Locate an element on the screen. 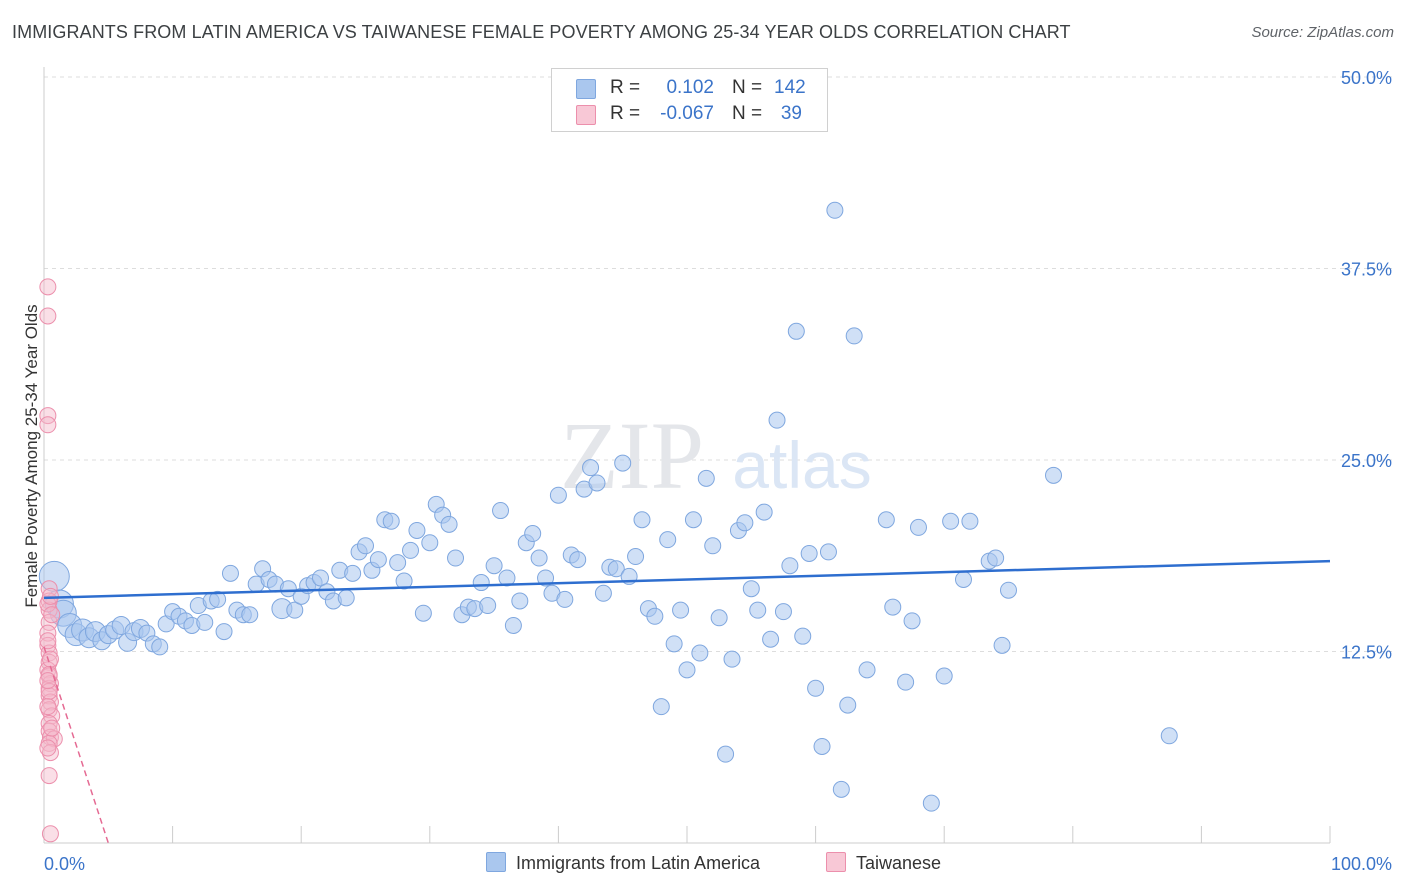 The image size is (1406, 892). x-tick-label: 0.0% is located at coordinates (64, 864).